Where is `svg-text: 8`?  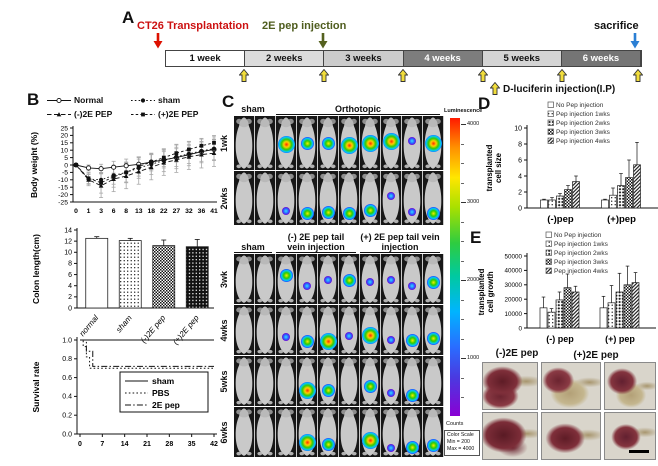 svg-text: 8 is located at coordinates (70, 264).